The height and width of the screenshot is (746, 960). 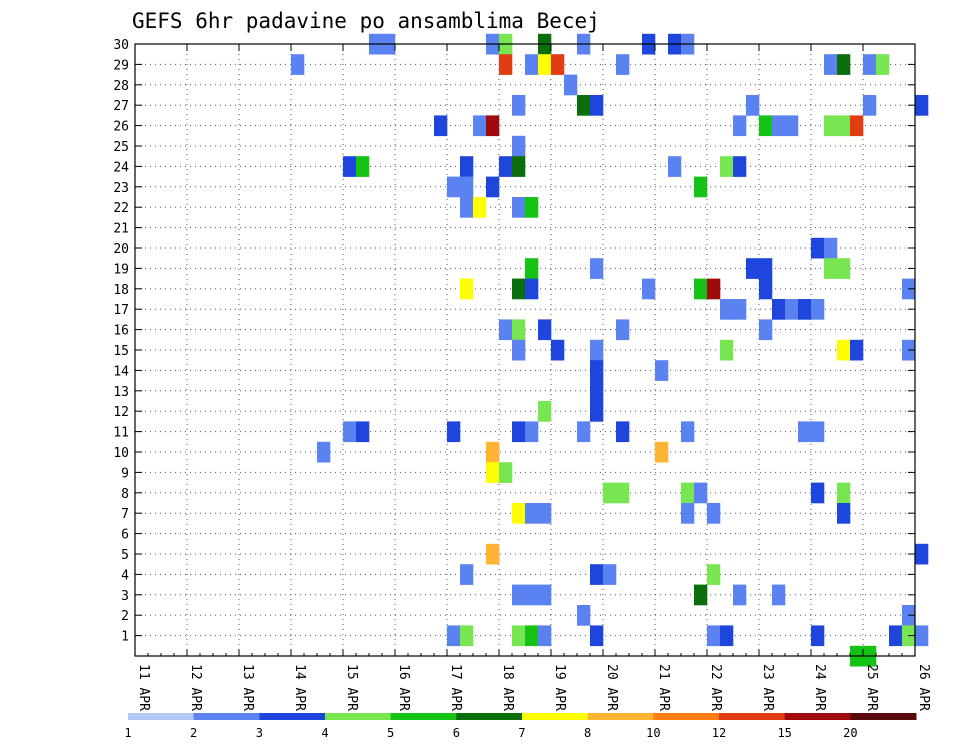 What do you see at coordinates (299, 687) in the screenshot?
I see `x-tick-label: 14 APR` at bounding box center [299, 687].